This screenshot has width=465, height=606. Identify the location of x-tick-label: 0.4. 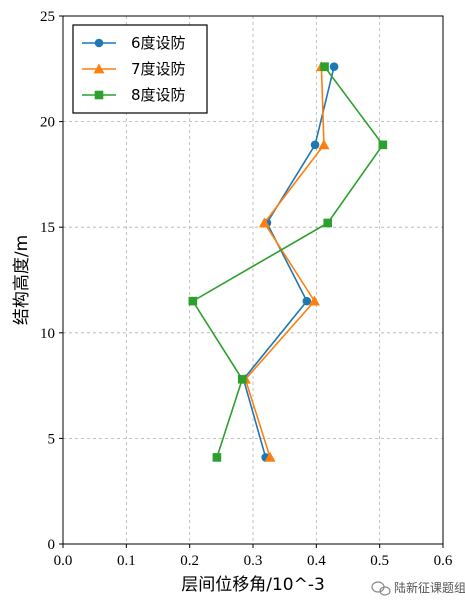
(316, 561).